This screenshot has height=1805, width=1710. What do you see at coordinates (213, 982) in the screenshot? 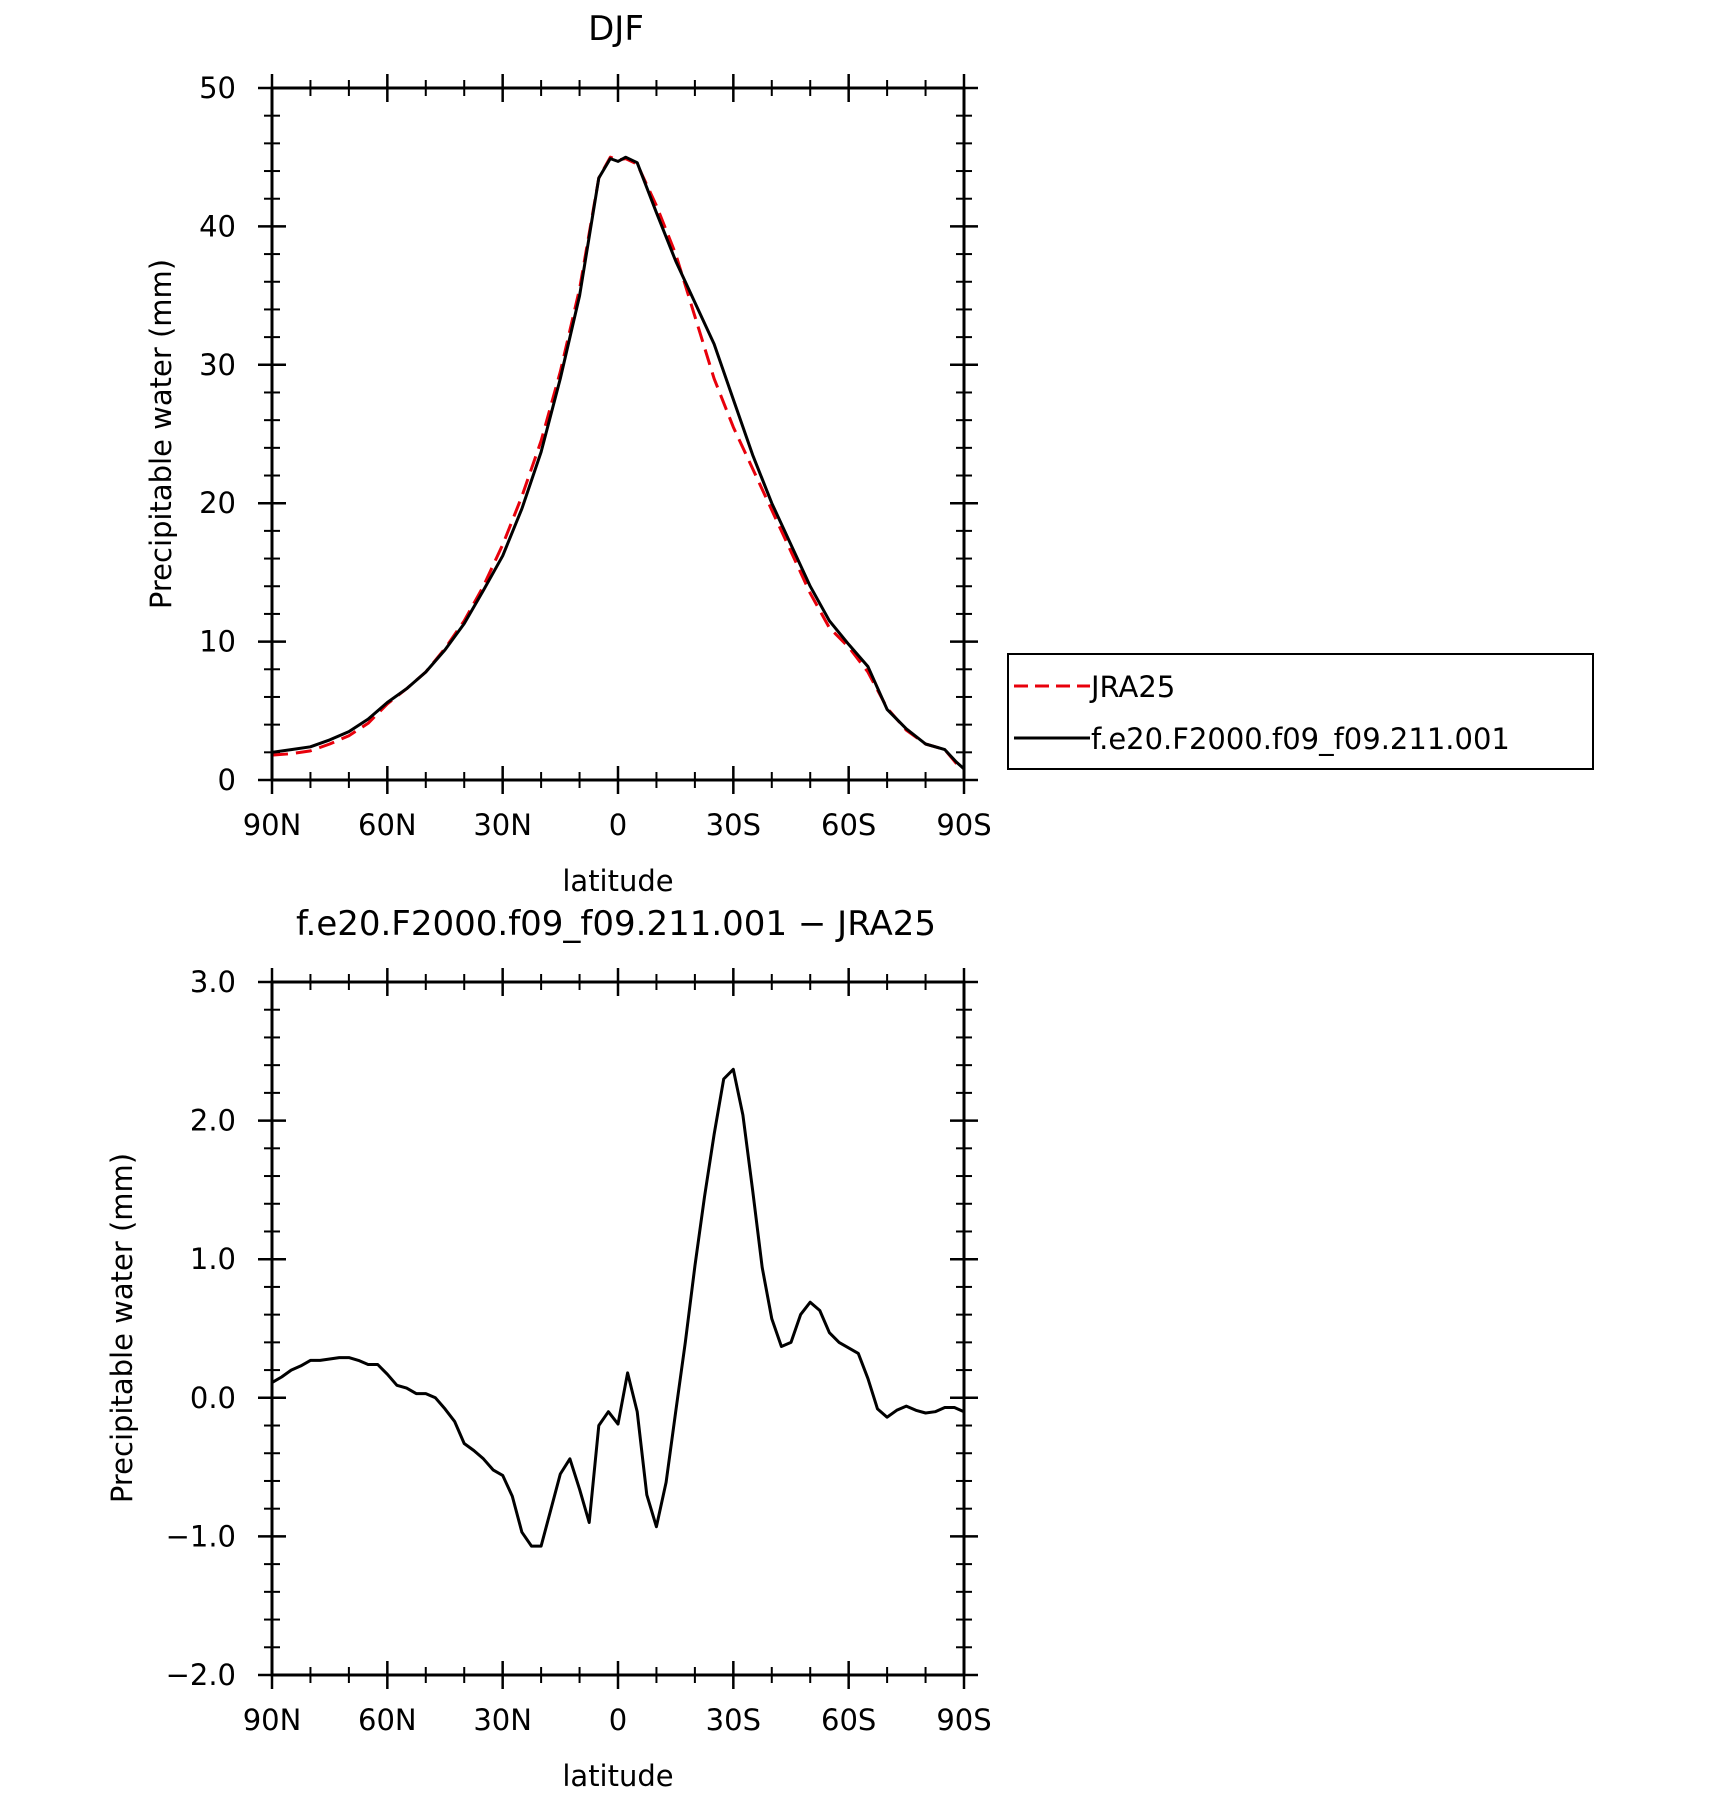
I see `y-tick-label: 3.0` at bounding box center [213, 982].